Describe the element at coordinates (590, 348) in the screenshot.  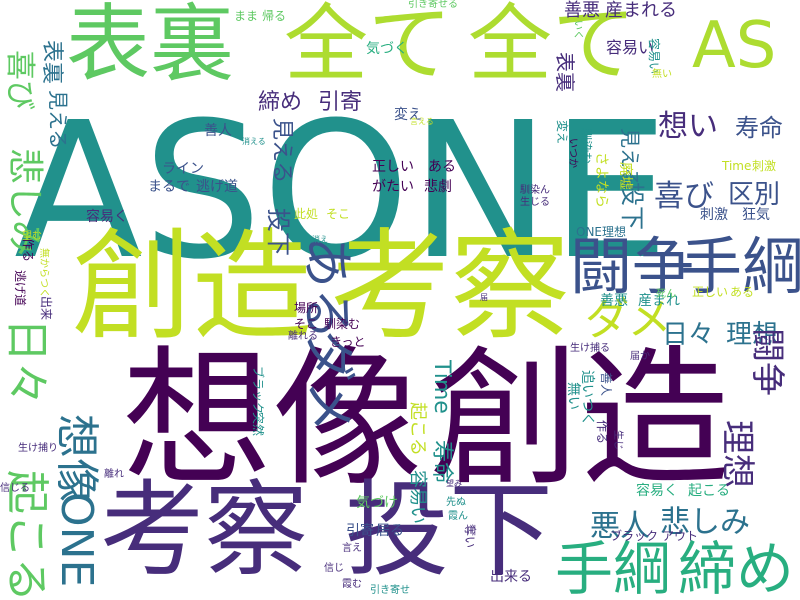
I see `cloud-word: 生け捕る` at that location.